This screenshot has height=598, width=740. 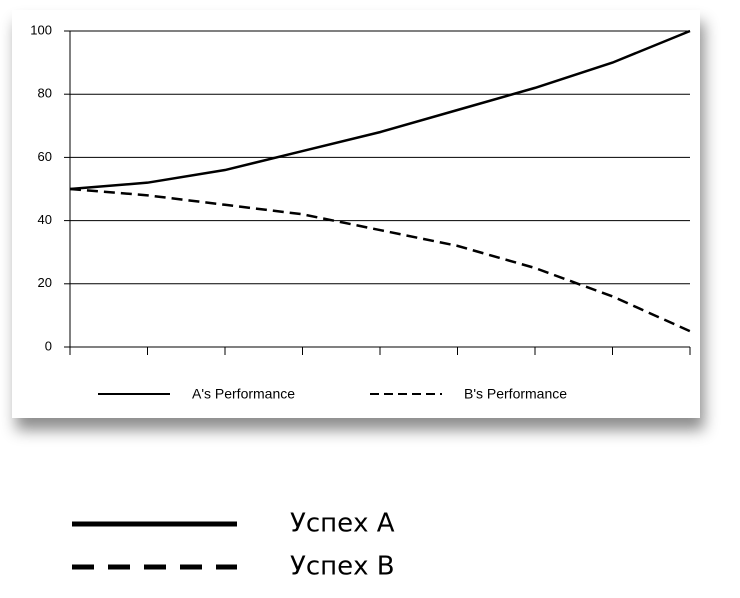 What do you see at coordinates (45, 93) in the screenshot?
I see `y-tick-label: 80` at bounding box center [45, 93].